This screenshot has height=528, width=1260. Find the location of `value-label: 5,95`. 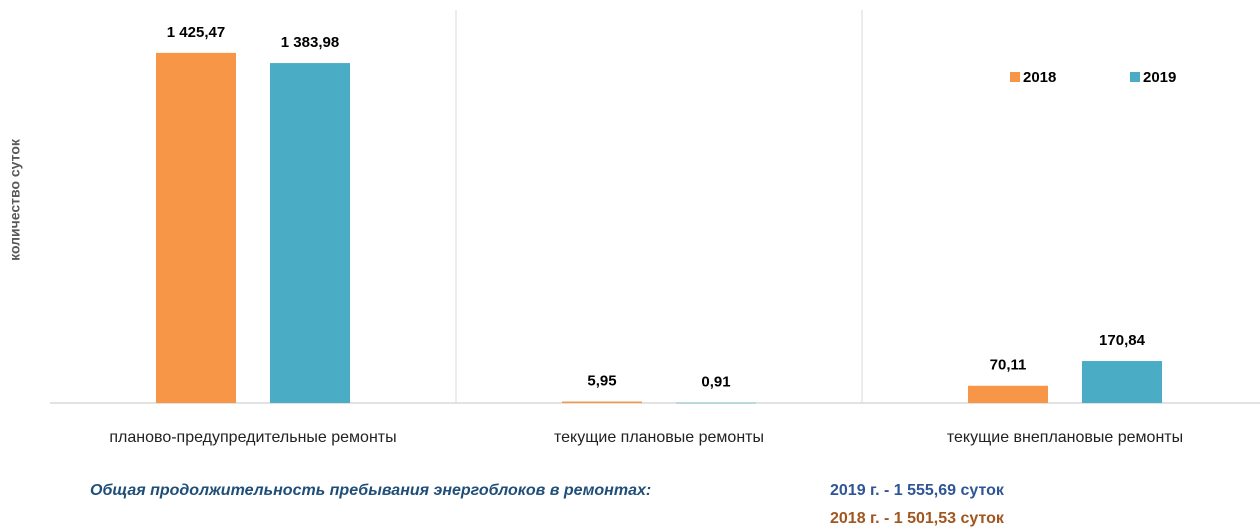

value-label: 5,95 is located at coordinates (601, 381).